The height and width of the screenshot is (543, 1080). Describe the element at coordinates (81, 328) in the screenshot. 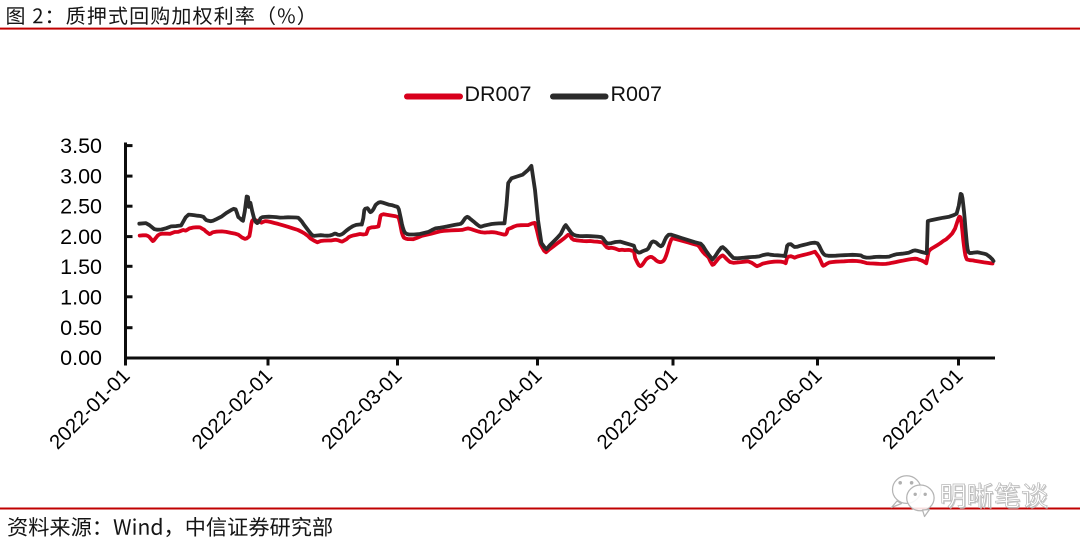

I see `svg-text: 0.50` at that location.